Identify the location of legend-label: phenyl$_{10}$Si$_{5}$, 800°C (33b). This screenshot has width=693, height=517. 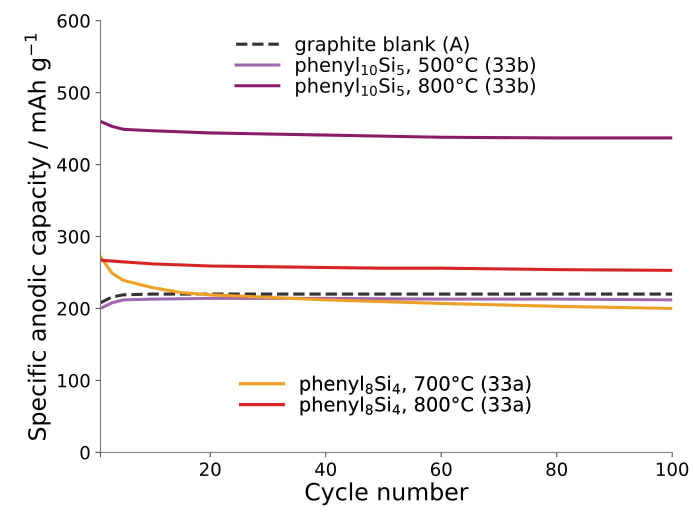
(415, 87).